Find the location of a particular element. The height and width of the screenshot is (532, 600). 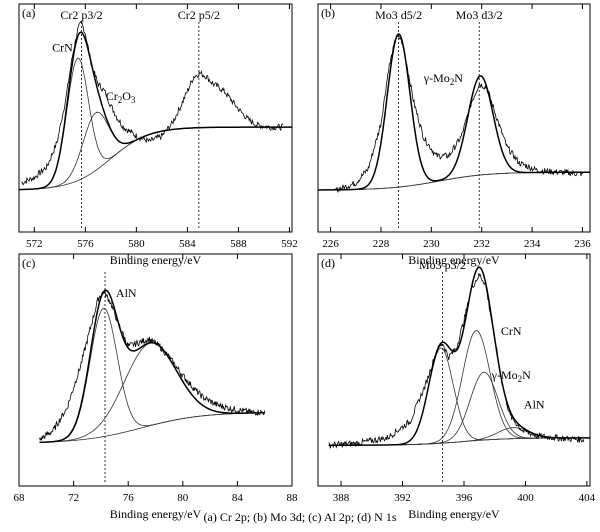

x-tick-label: 88 is located at coordinates (293, 498).